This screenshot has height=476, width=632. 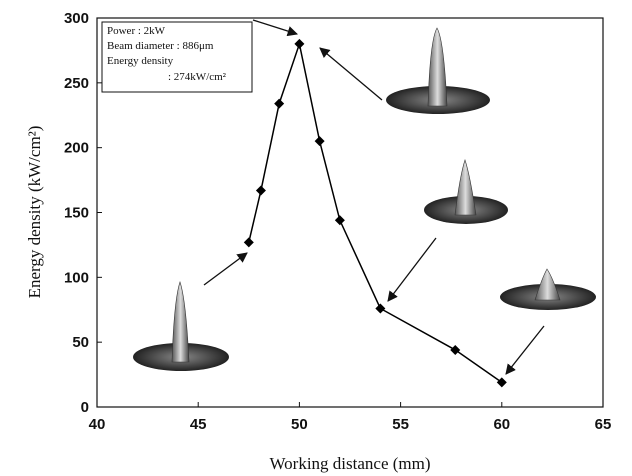 I want to click on annotation-text: Power : 2kW, so click(x=136, y=31).